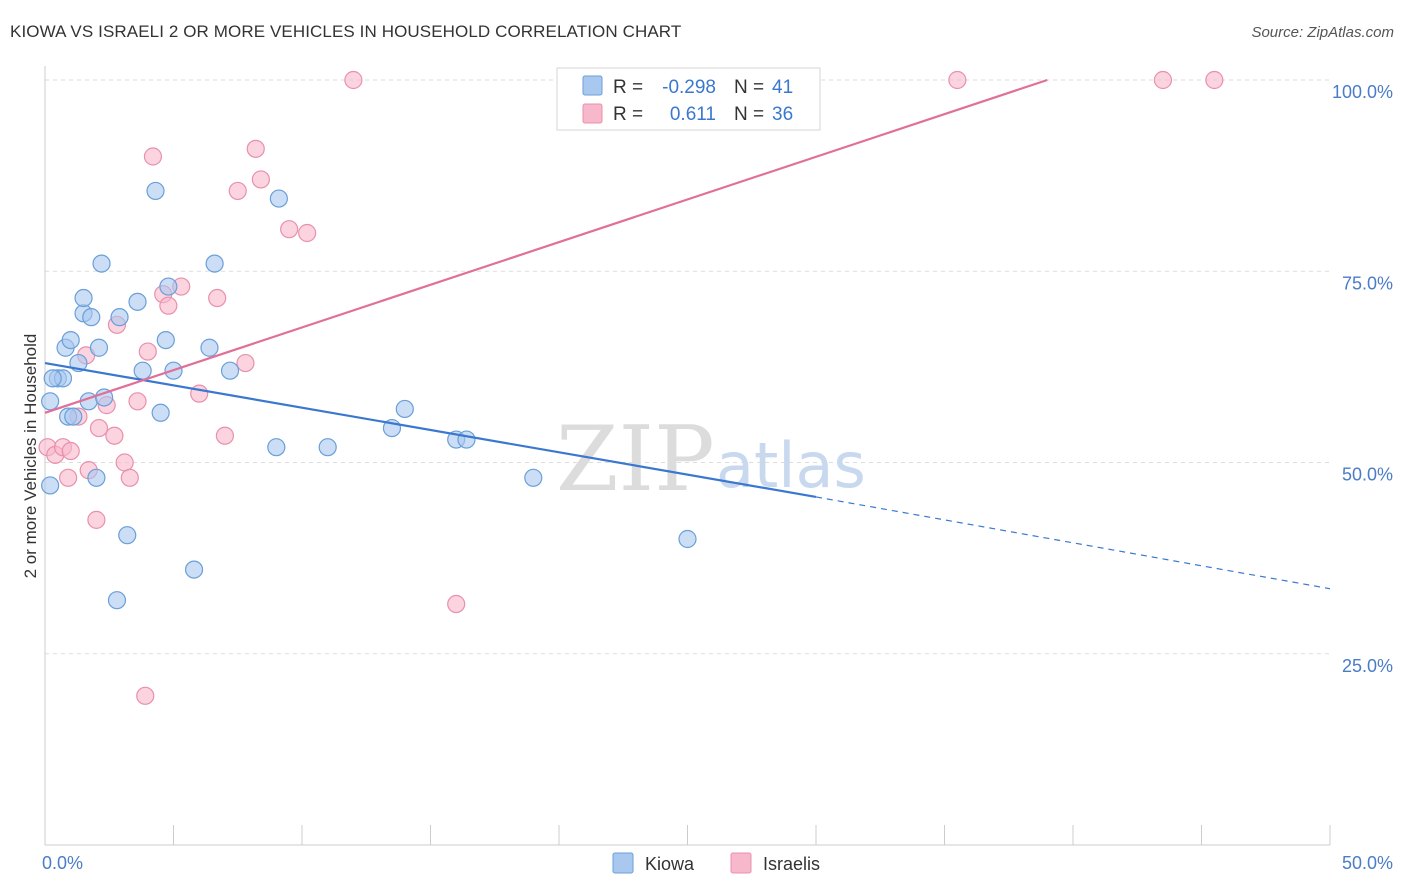  Describe the element at coordinates (782, 87) in the screenshot. I see `legend-kiowa-n-value: 41` at that location.